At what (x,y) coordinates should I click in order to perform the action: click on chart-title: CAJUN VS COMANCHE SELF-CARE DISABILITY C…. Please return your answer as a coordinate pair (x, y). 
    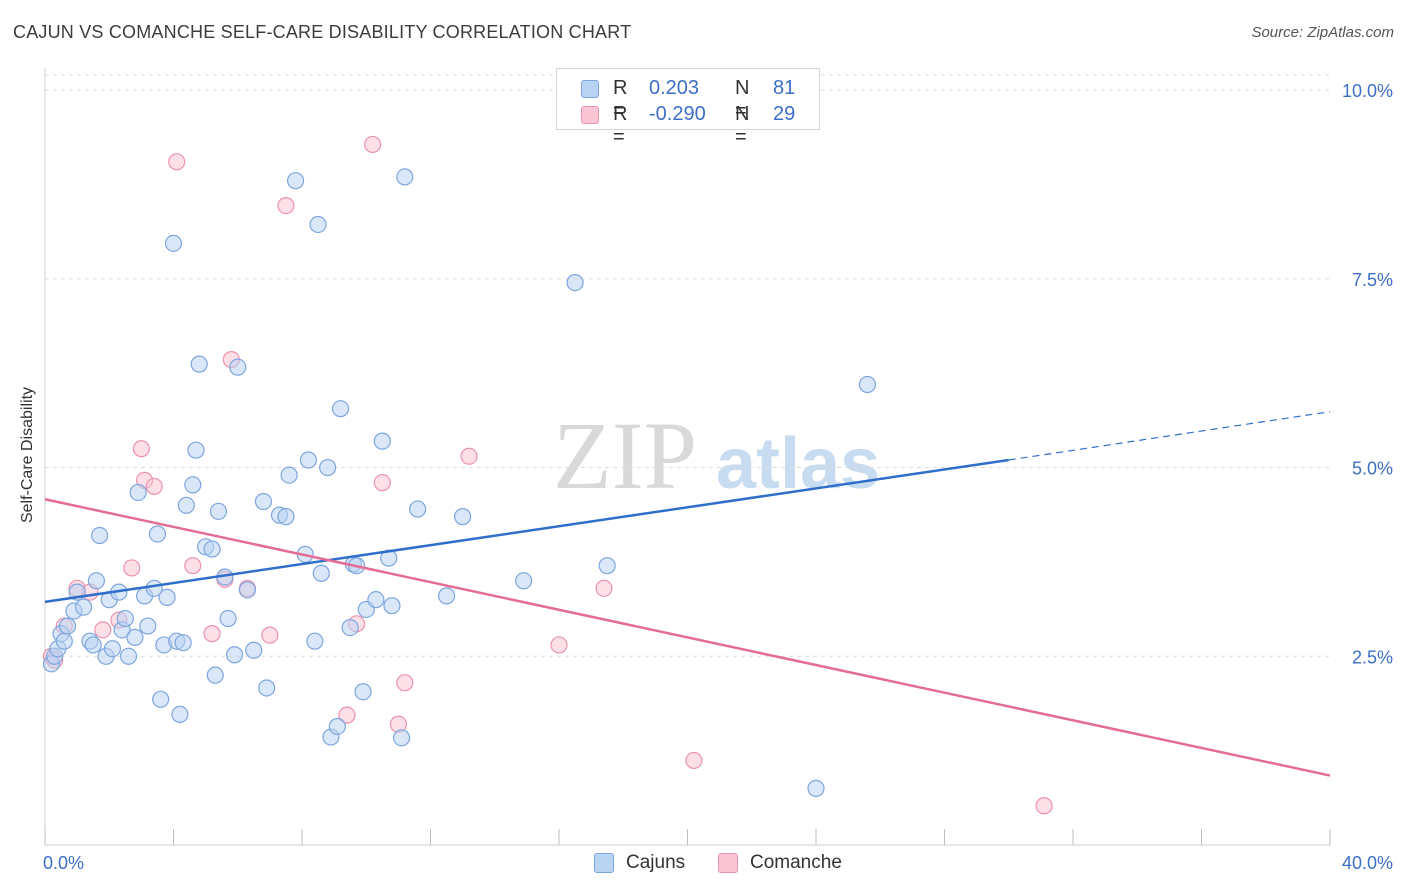
    Looking at the image, I should click on (322, 32).